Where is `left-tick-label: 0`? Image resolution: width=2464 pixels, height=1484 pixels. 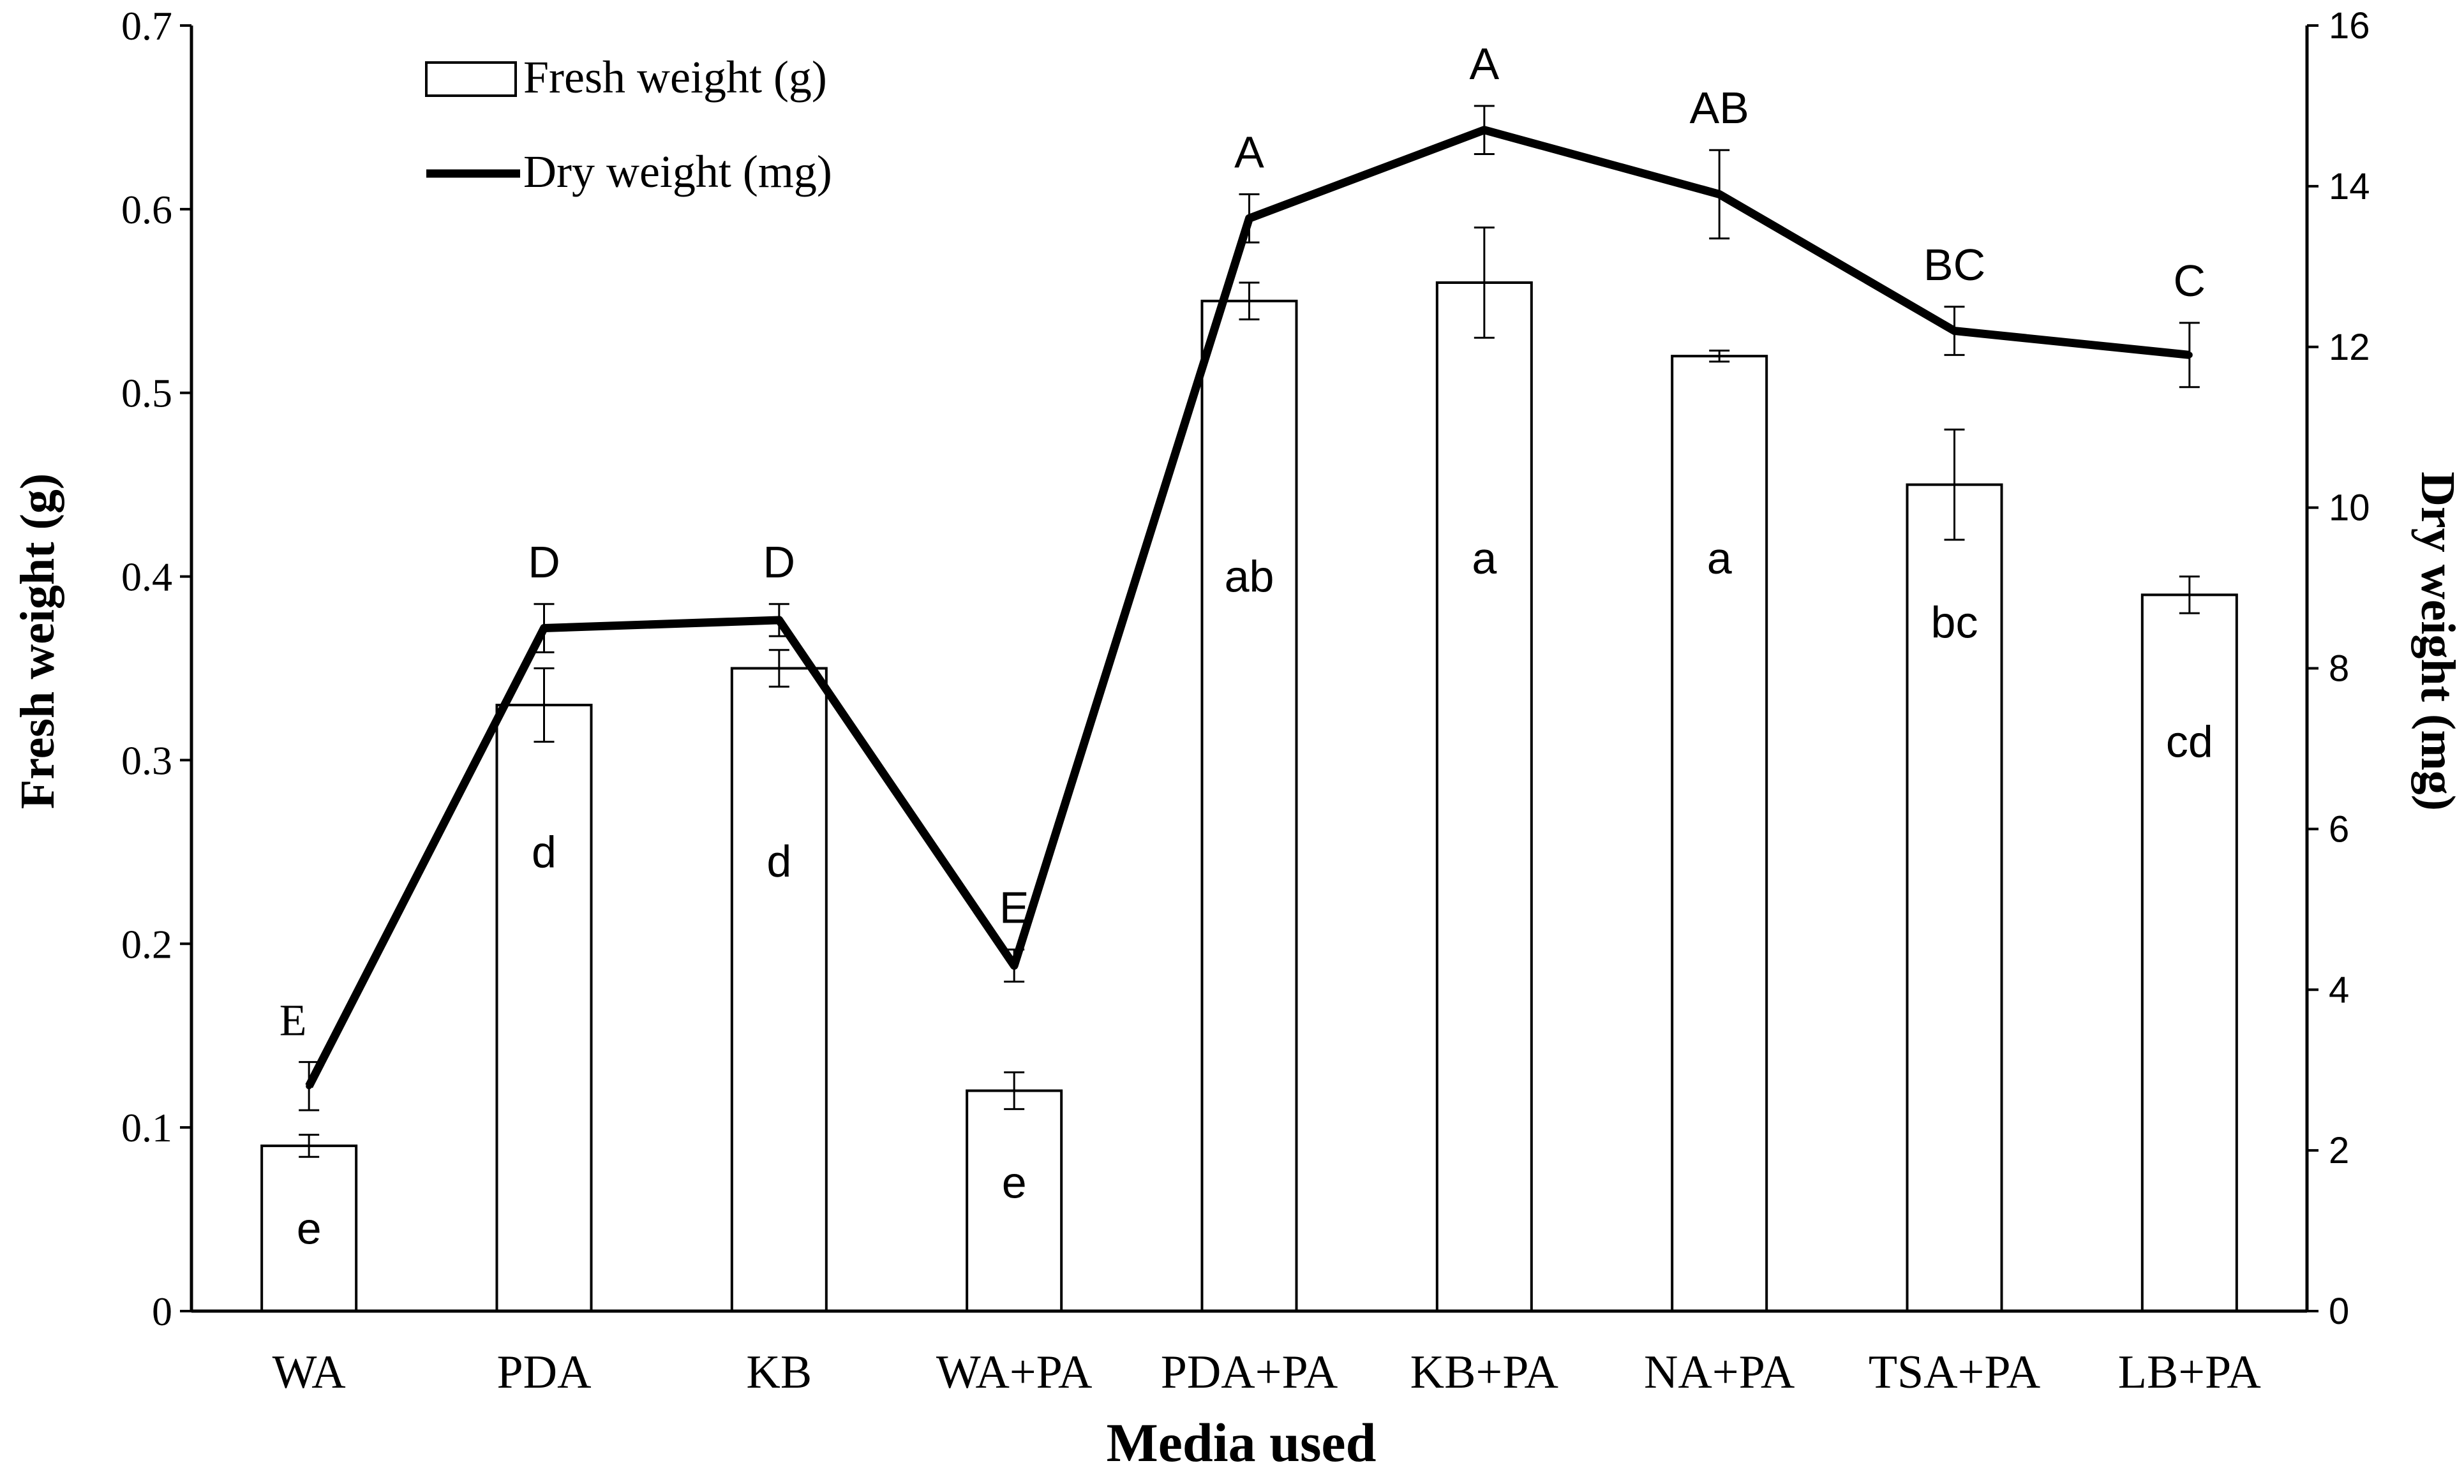
left-tick-label: 0 is located at coordinates (162, 1311).